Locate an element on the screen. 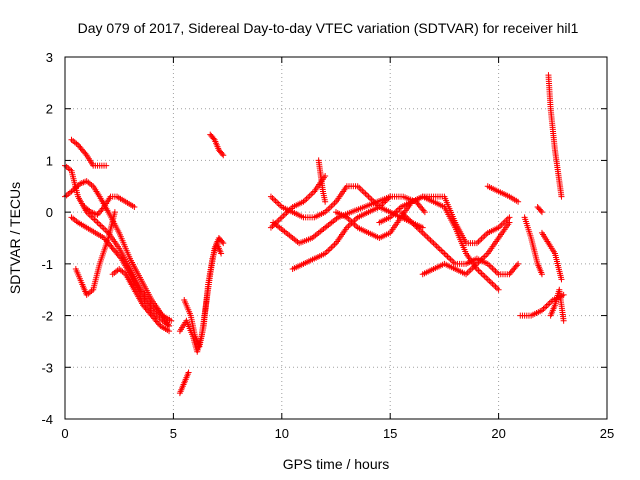 The height and width of the screenshot is (480, 640). y-tick-label: 3 is located at coordinates (49, 57).